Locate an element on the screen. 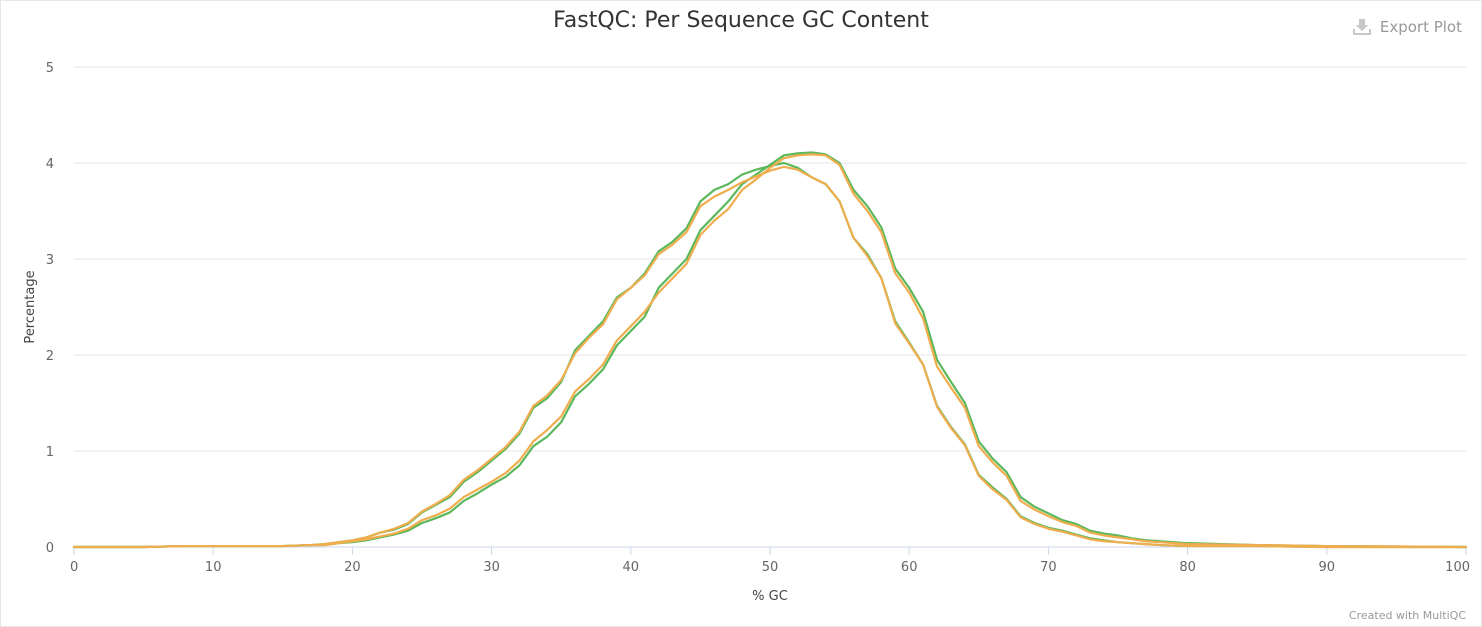 The width and height of the screenshot is (1482, 627). multiqc-credit: Created with MultiQC is located at coordinates (1407, 615).